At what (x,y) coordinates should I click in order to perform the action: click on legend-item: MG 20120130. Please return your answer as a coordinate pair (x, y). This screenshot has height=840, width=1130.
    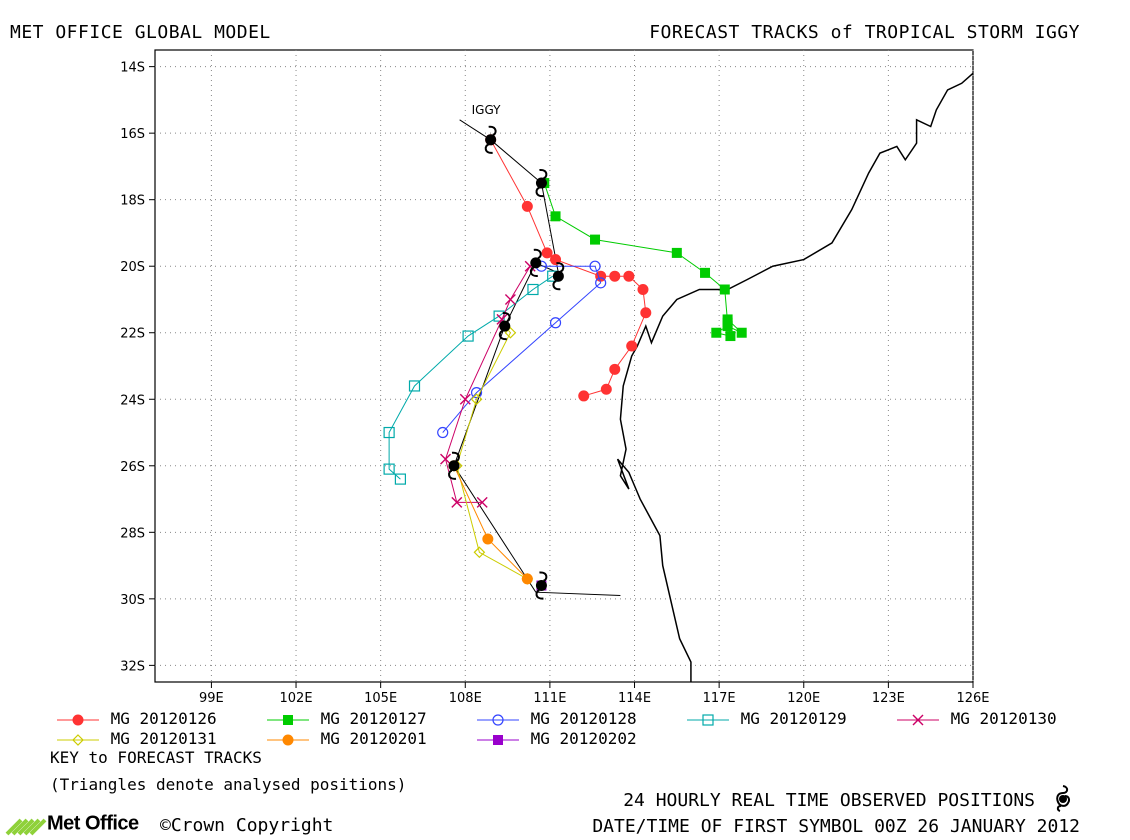
    Looking at the image, I should click on (976, 718).